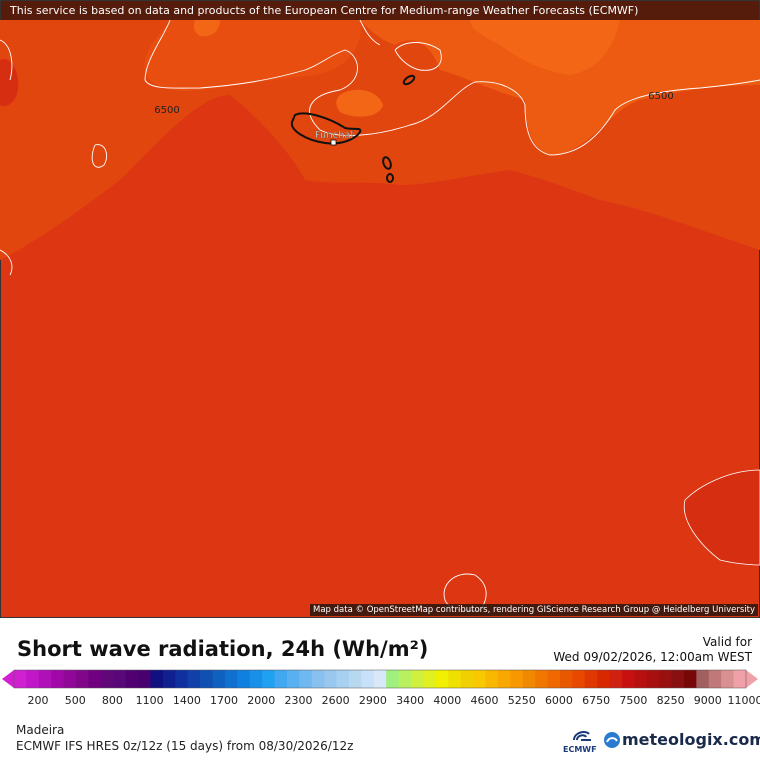 The height and width of the screenshot is (760, 760). Describe the element at coordinates (410, 700) in the screenshot. I see `colorbar-label: 3400` at that location.